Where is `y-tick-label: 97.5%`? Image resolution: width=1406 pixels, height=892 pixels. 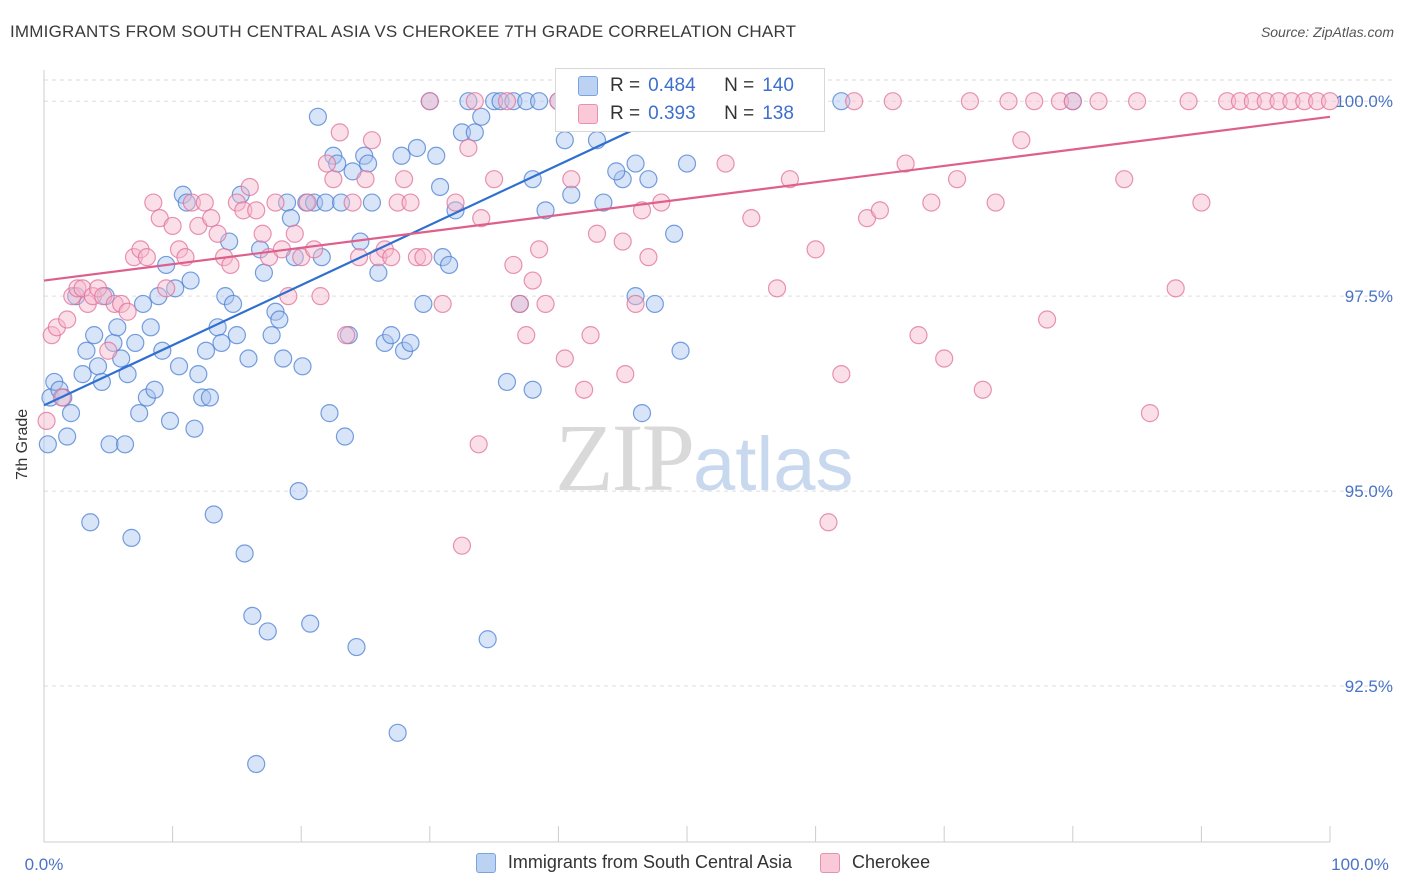
y-tick-label: 97.5% is located at coordinates (1369, 296).